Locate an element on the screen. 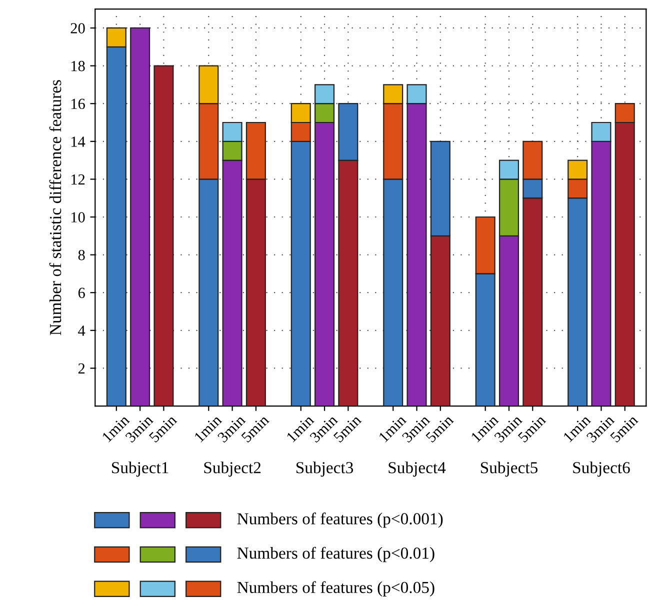  y-tick-label: 20 is located at coordinates (77, 28).